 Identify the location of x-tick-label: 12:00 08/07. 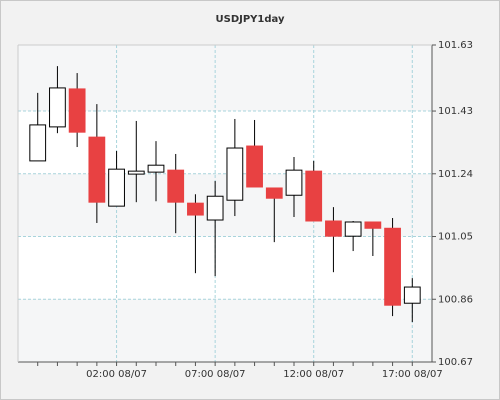
(313, 374).